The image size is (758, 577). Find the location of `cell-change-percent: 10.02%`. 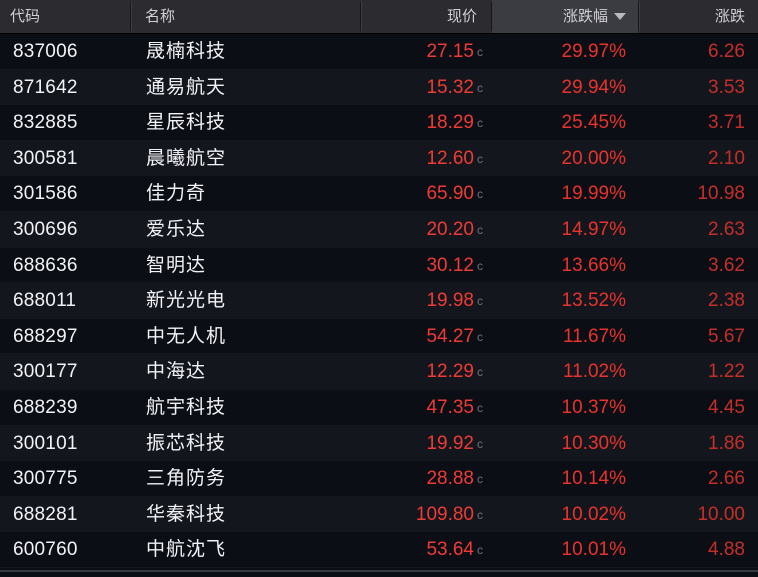

cell-change-percent: 10.02% is located at coordinates (593, 514).